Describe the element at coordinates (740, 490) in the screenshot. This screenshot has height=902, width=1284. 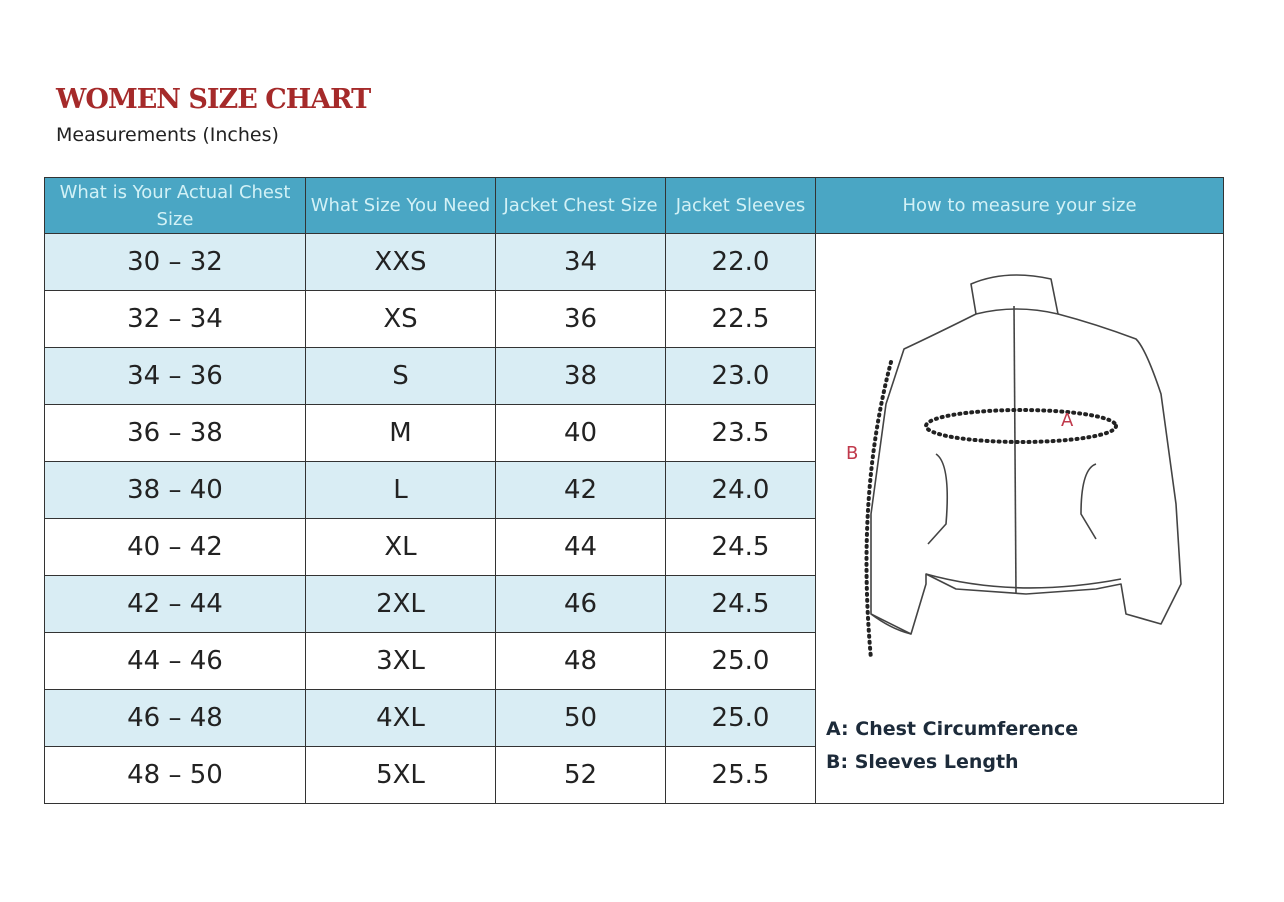
I see `cell-jacket-sleeves: 24.0` at that location.